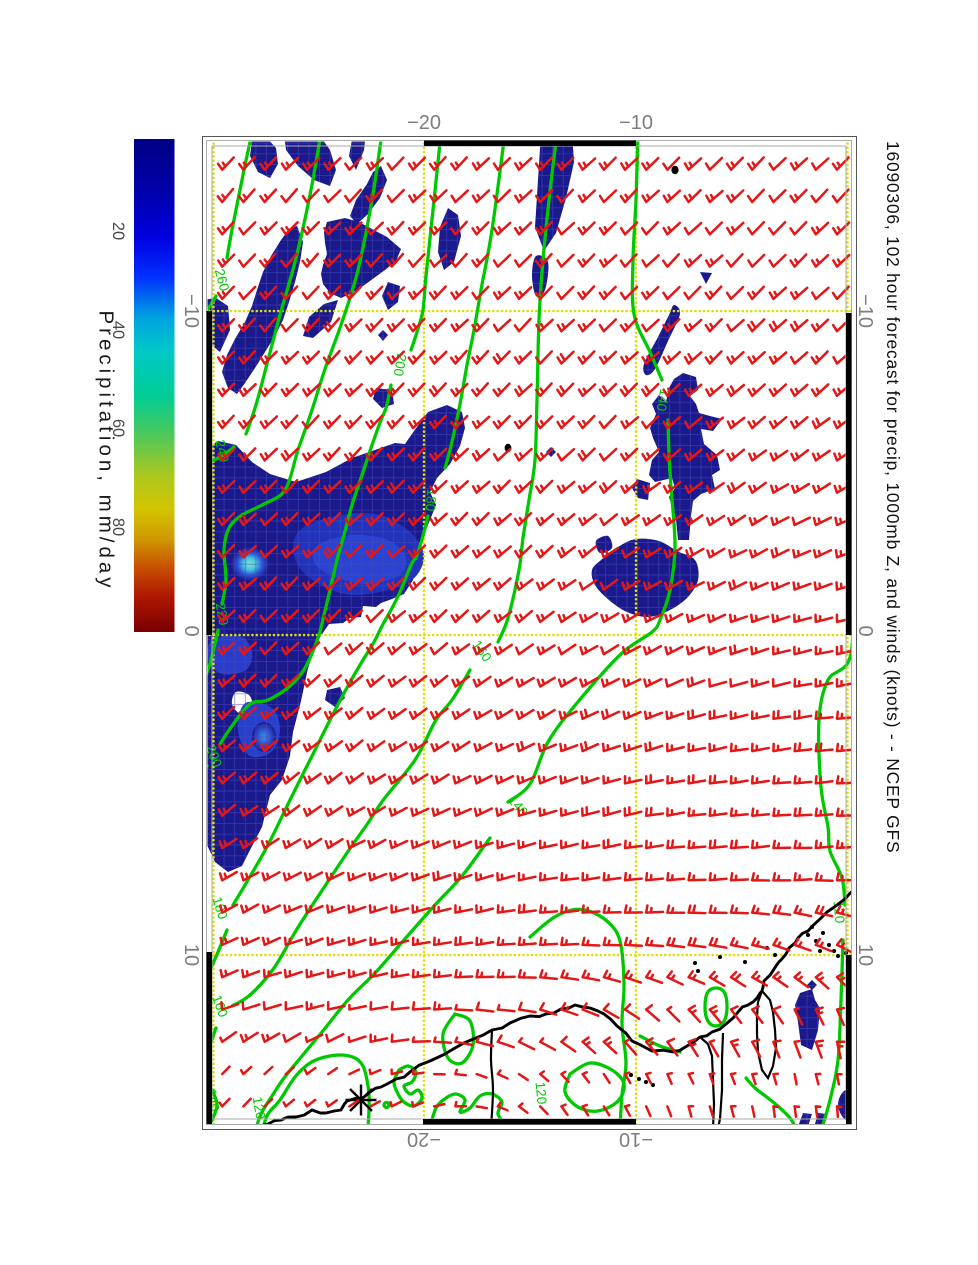  Describe the element at coordinates (118, 527) in the screenshot. I see `svg-text: 80` at that location.